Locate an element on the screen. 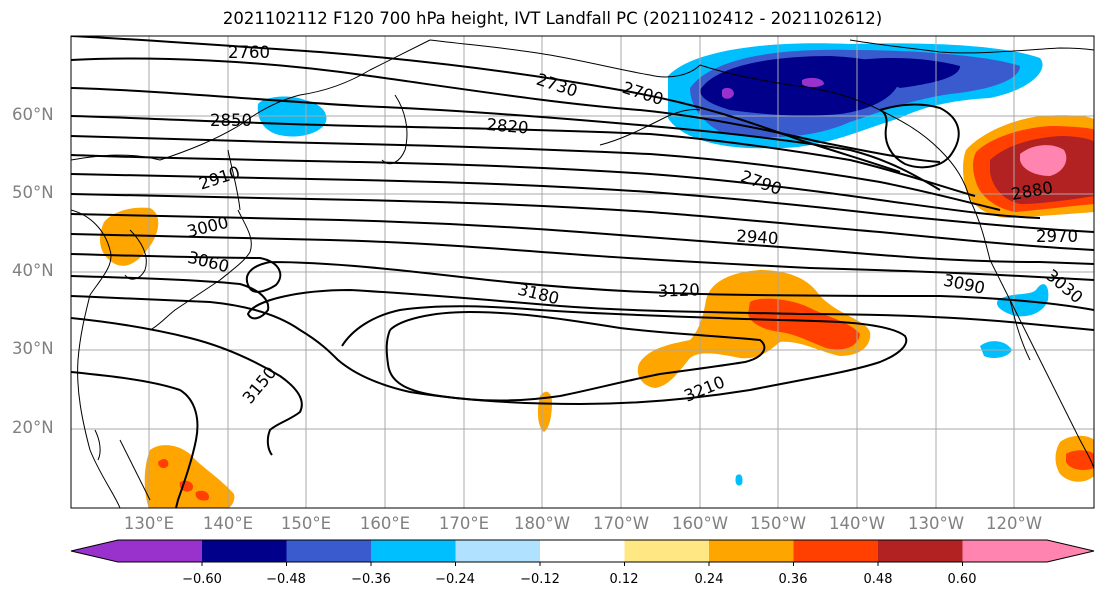 This screenshot has height=601, width=1105. colorbar-tick-label: −0.24 is located at coordinates (455, 579).